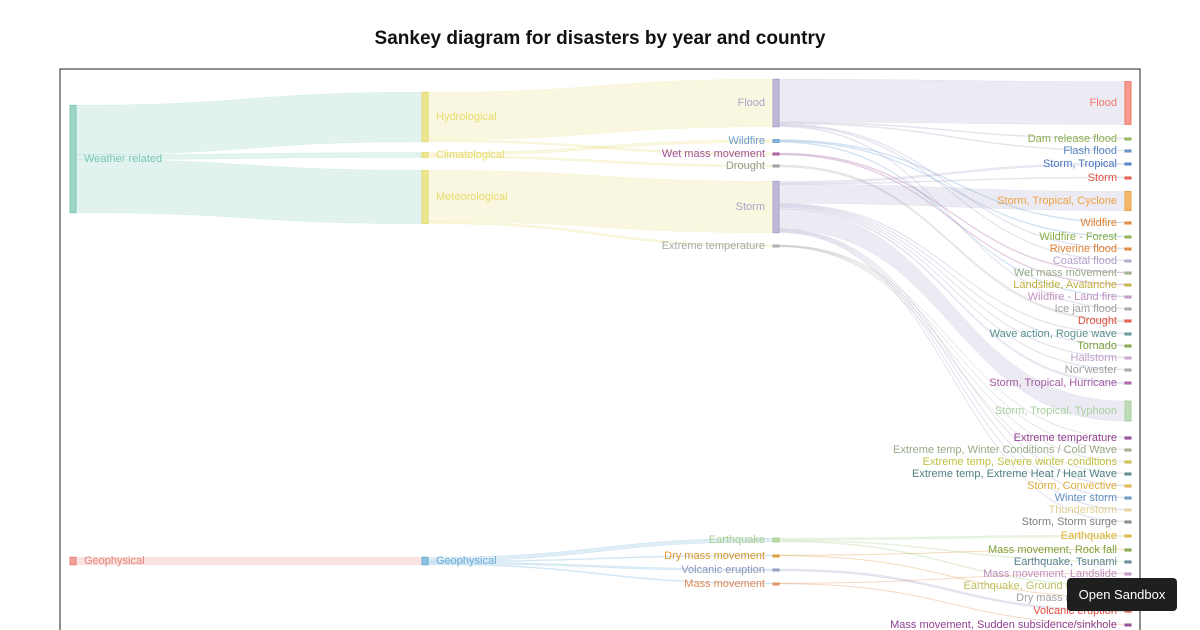 This screenshot has height=630, width=1200. I want to click on node-label: Extreme temp, Severe winter conditions, so click(1020, 462).